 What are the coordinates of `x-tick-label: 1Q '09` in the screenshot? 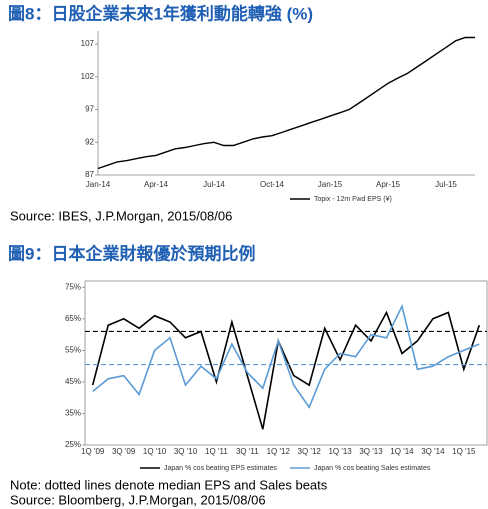 It's located at (93, 451).